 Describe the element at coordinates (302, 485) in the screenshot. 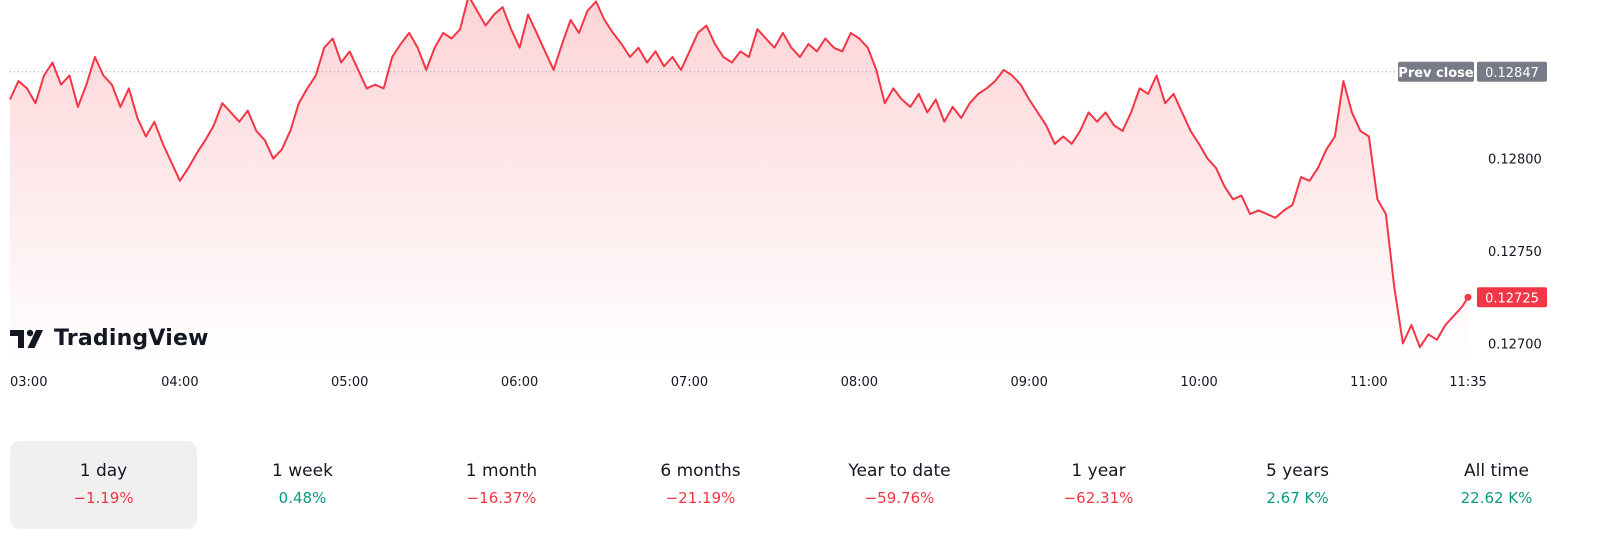

I see `range-1-week-button: 1 week 0.48%` at that location.